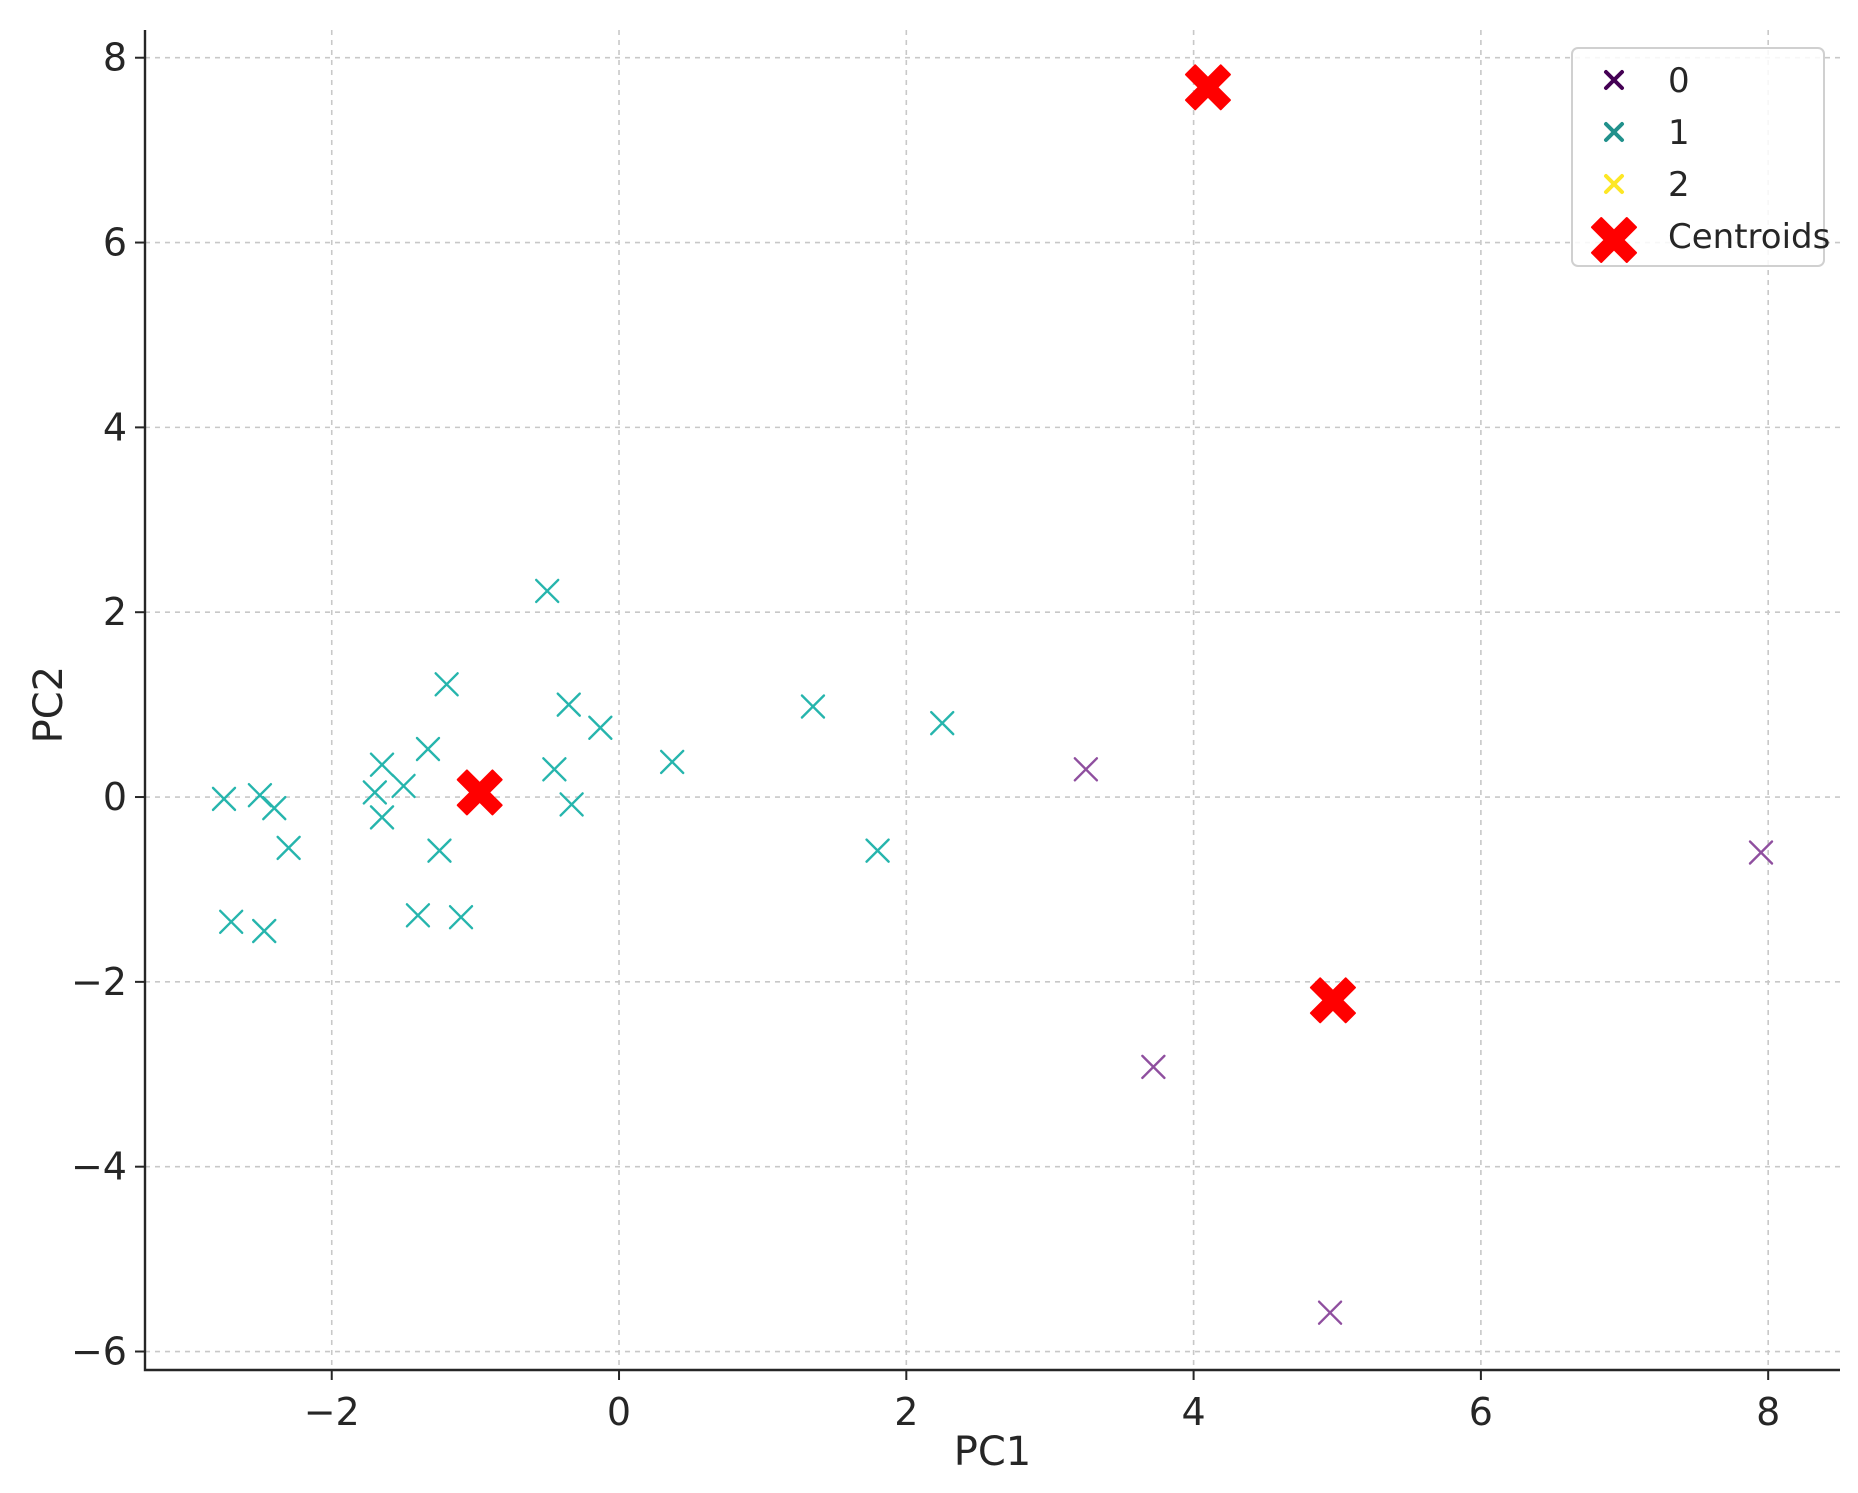  What do you see at coordinates (108, 705) in the screenshot?
I see `y-axis-ticks: −6 −4 −2 0 2 4 6 8` at bounding box center [108, 705].